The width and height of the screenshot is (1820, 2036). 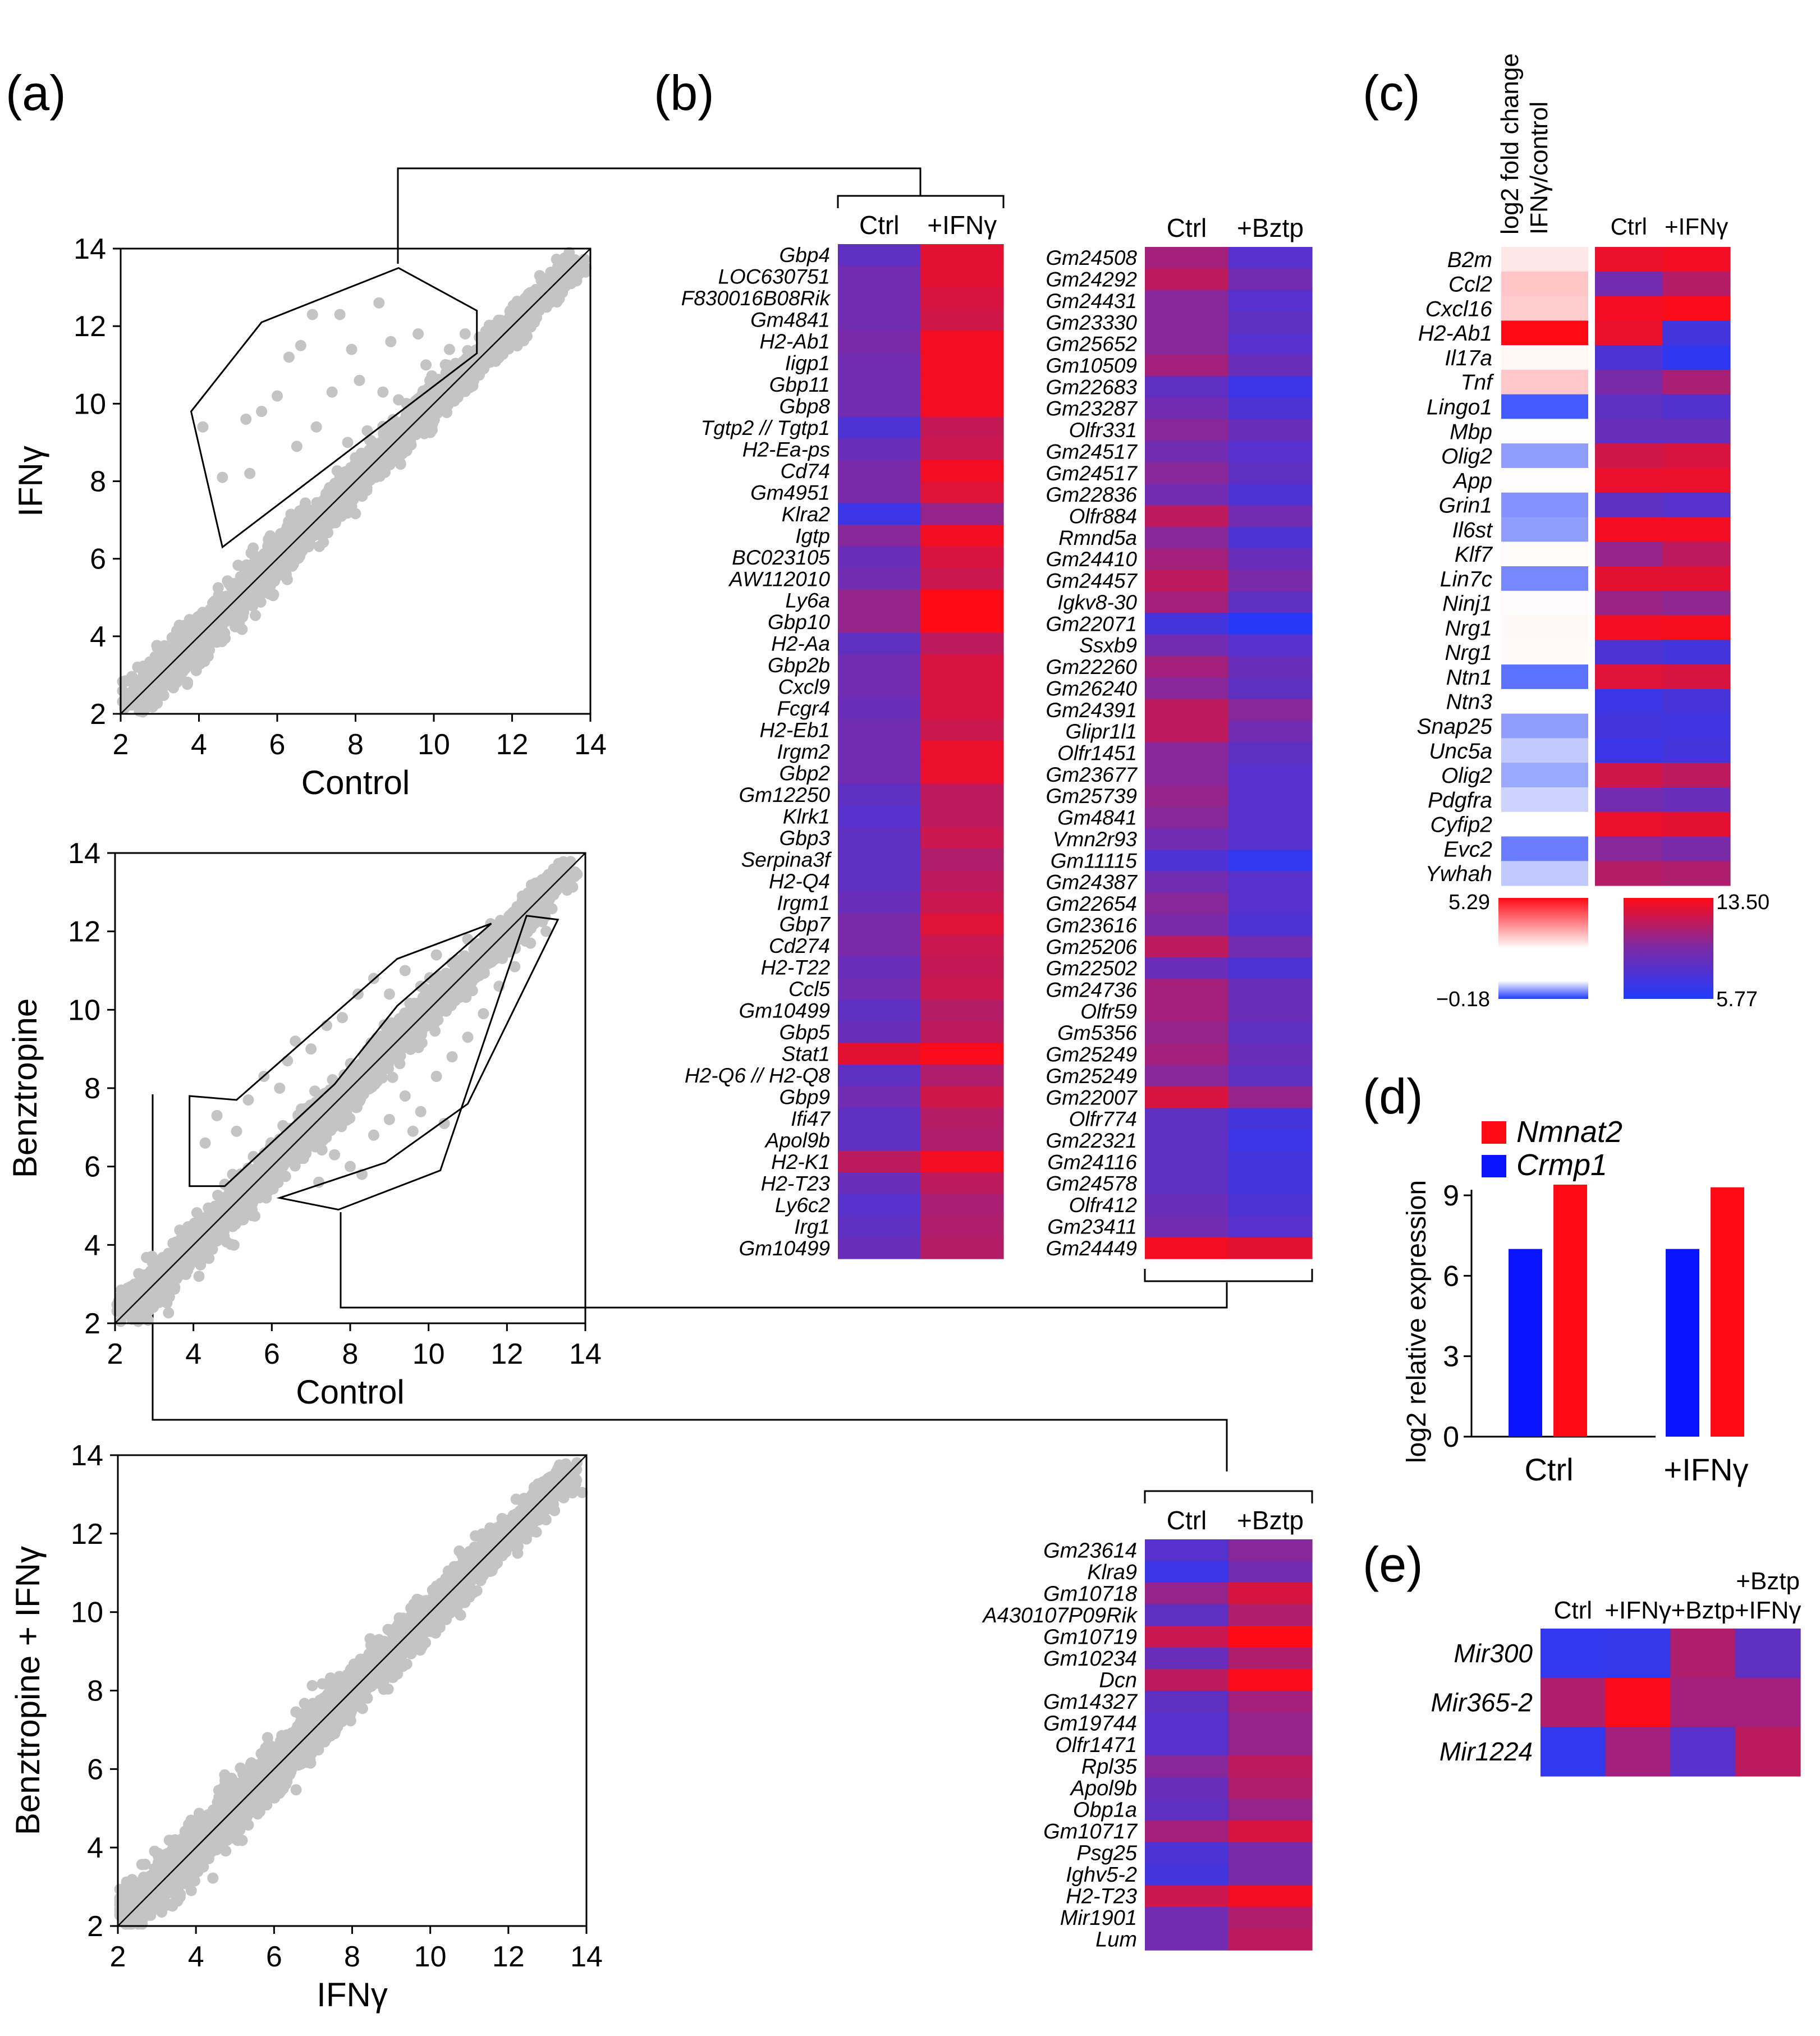 I want to click on y-tick-label: 2, so click(x=98, y=714).